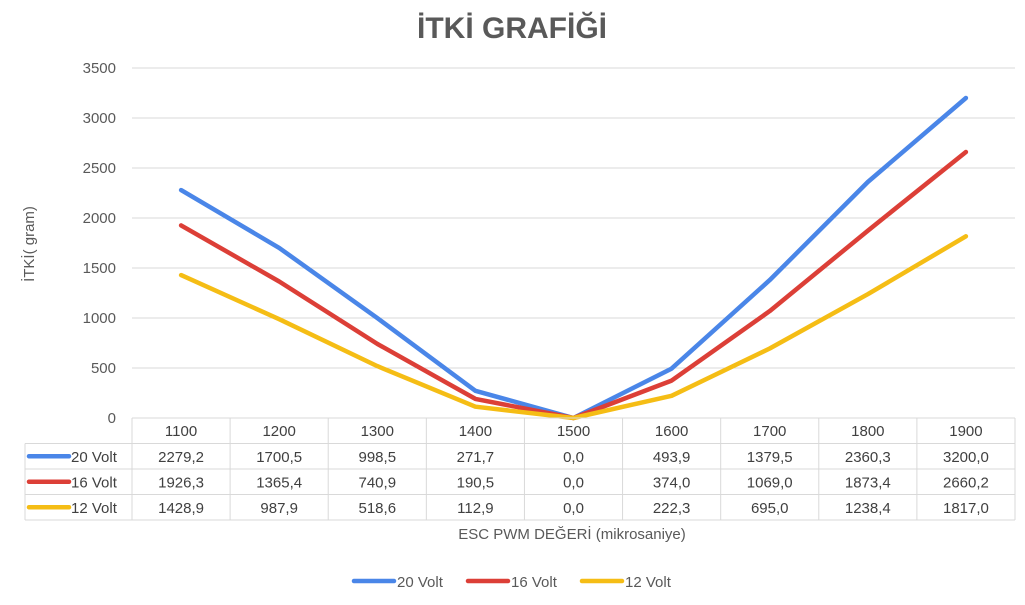 This screenshot has height=605, width=1025. Describe the element at coordinates (99, 168) in the screenshot. I see `y-tick-label: 2500` at that location.